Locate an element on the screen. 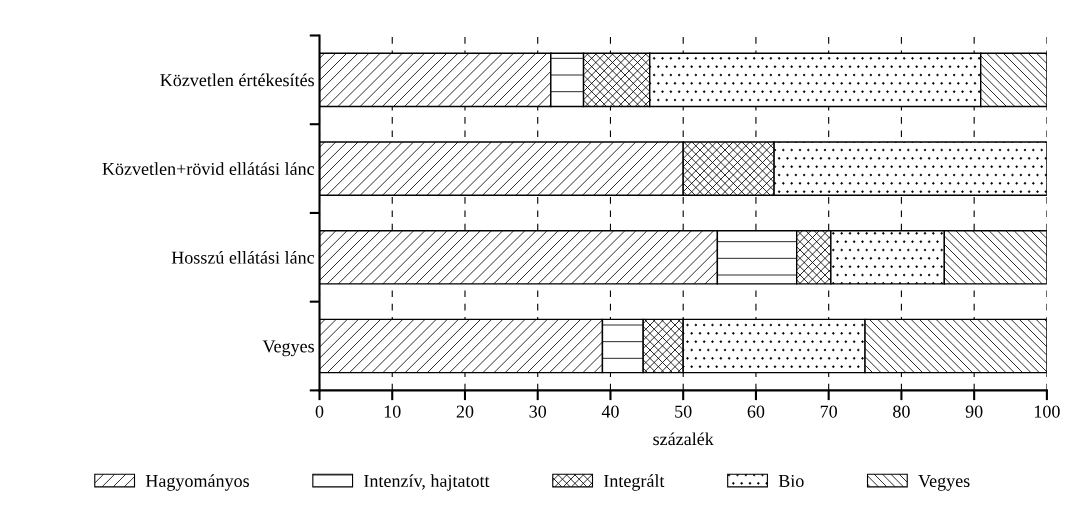 This screenshot has height=507, width=1065. legend-label: Hagyományos is located at coordinates (197, 482).